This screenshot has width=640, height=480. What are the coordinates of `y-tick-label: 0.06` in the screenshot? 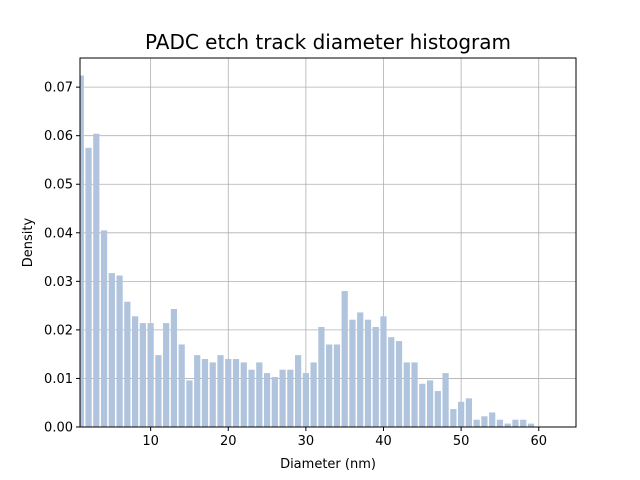 It's located at (58, 136).